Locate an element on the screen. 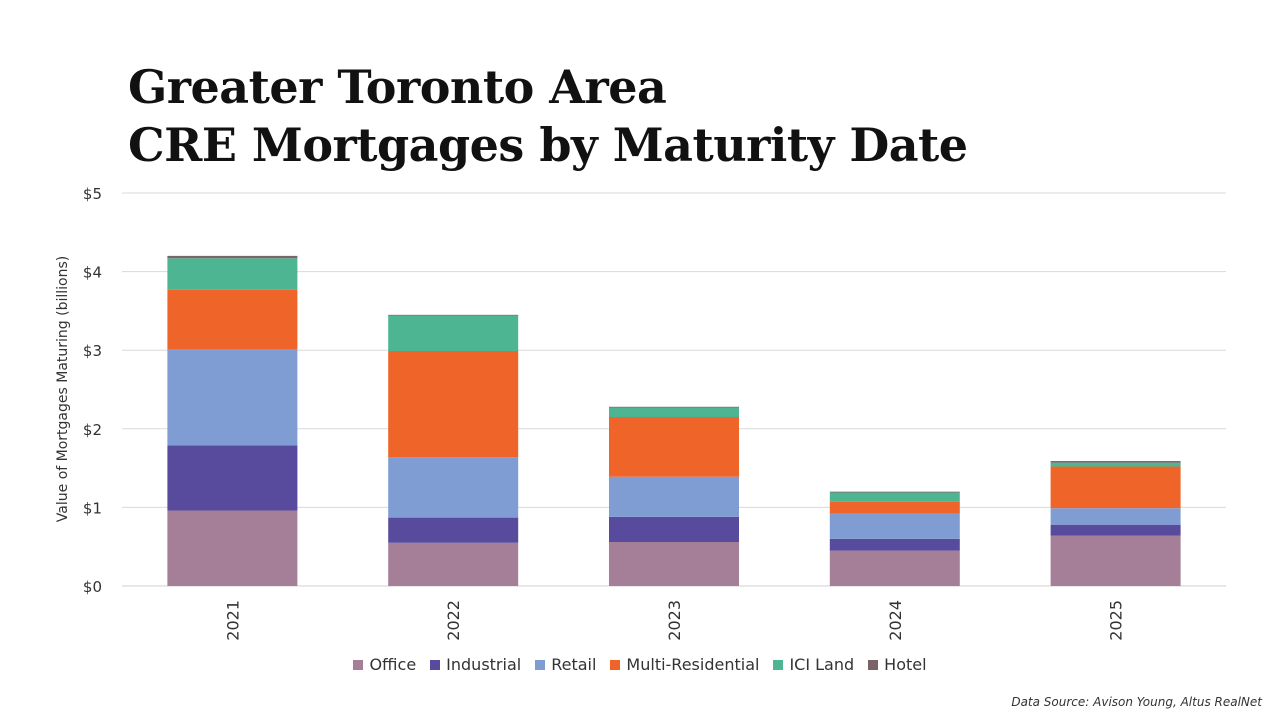 Image resolution: width=1280 pixels, height=720 pixels. legend-item: Hotel is located at coordinates (897, 664).